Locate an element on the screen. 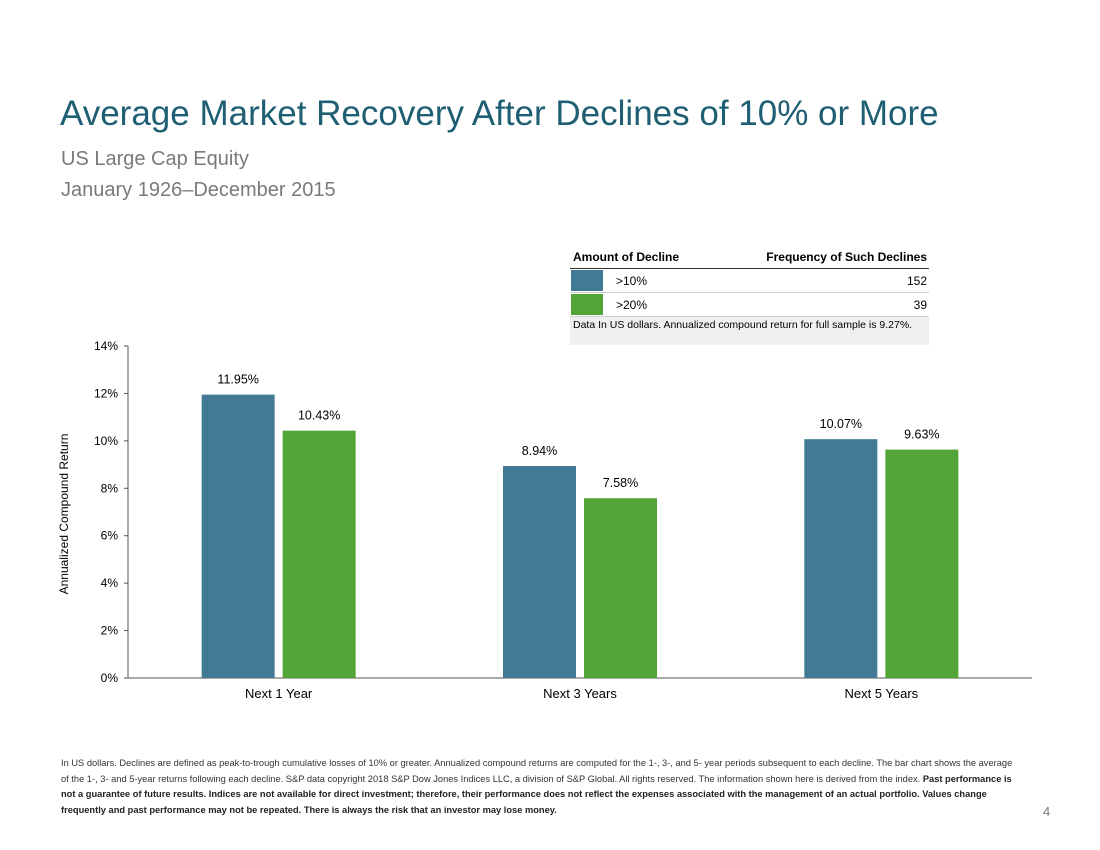  y-tick-label: 8% is located at coordinates (110, 488).